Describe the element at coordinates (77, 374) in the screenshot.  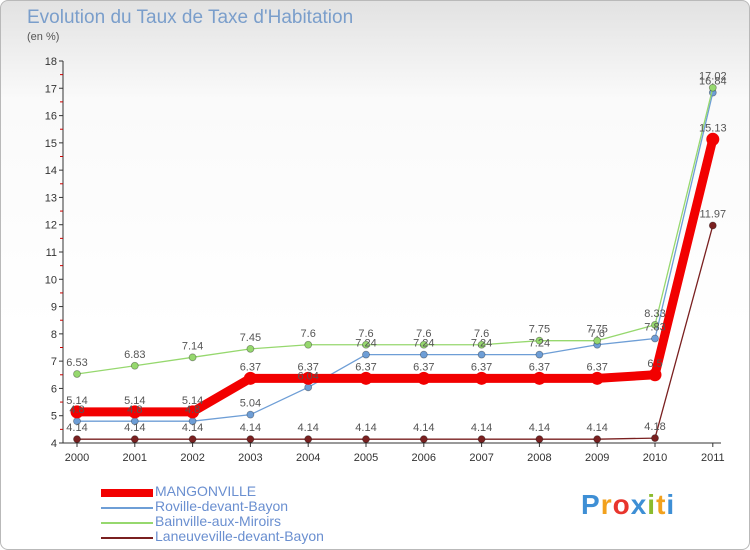
I see `series-2-point-2000` at that location.